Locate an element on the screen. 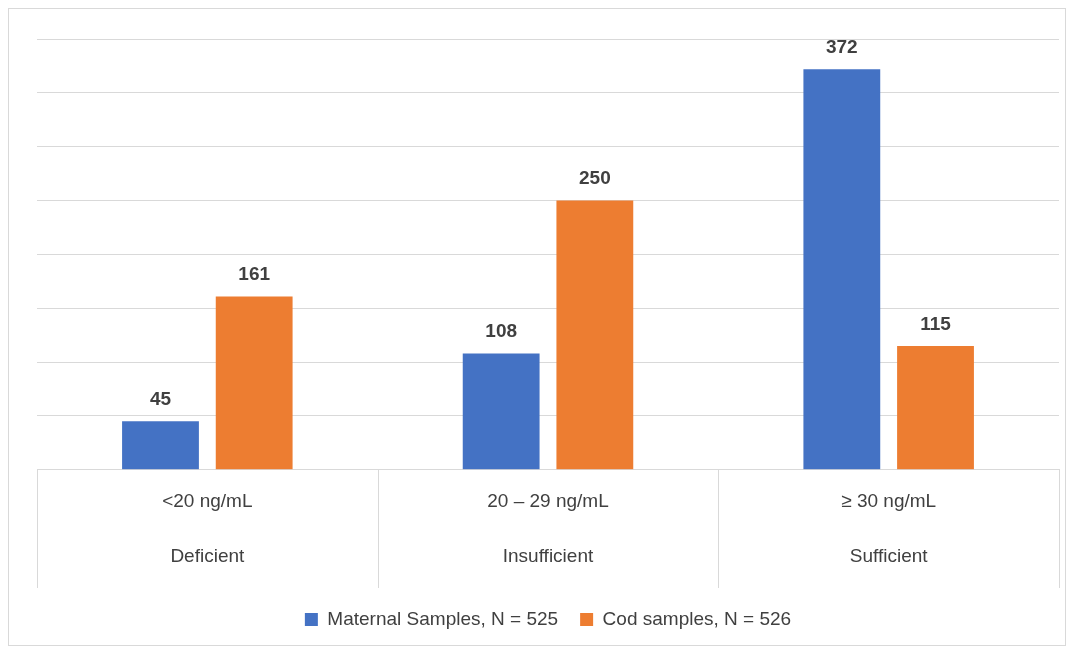 This screenshot has height=654, width=1074. data-label: 372 is located at coordinates (841, 46).